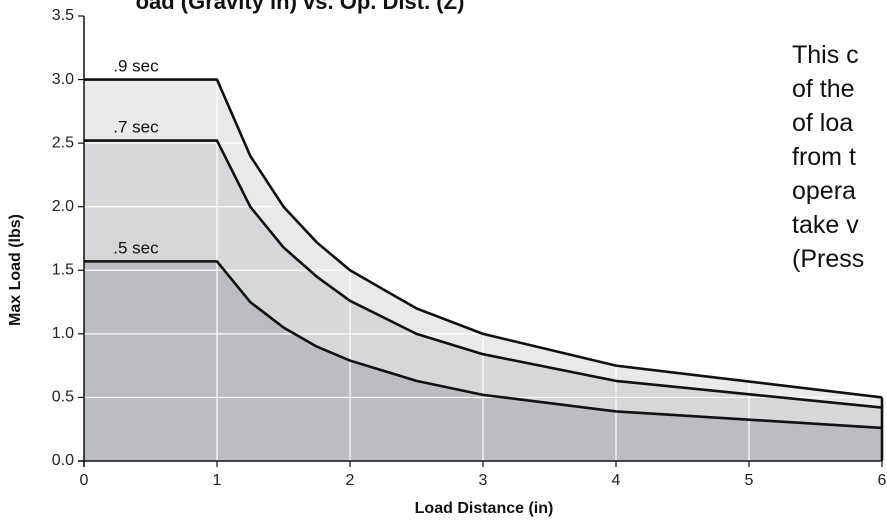 This screenshot has width=887, height=523. Describe the element at coordinates (882, 480) in the screenshot. I see `x-tick-label: 6` at that location.